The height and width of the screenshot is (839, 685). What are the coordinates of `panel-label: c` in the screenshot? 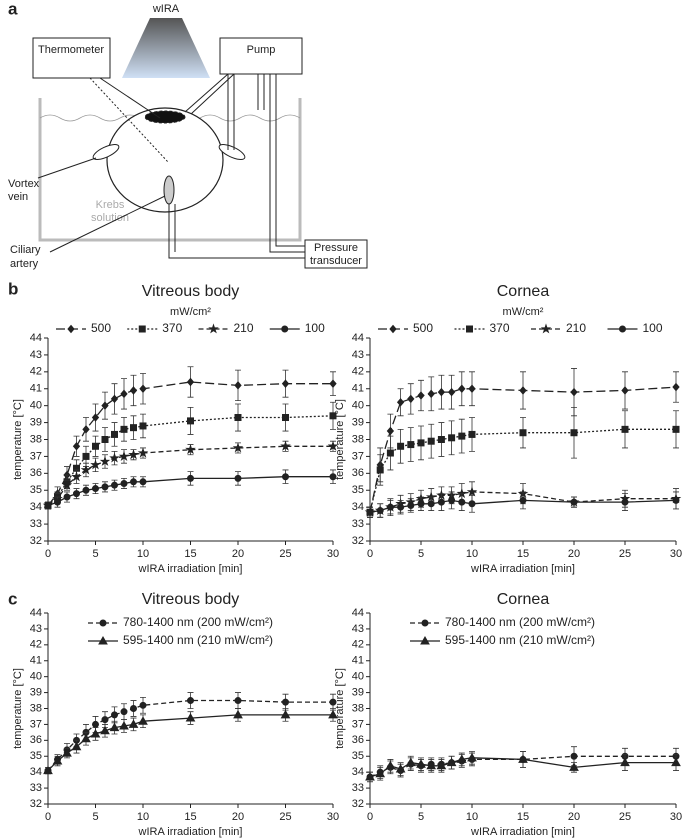 It's located at (12, 598).